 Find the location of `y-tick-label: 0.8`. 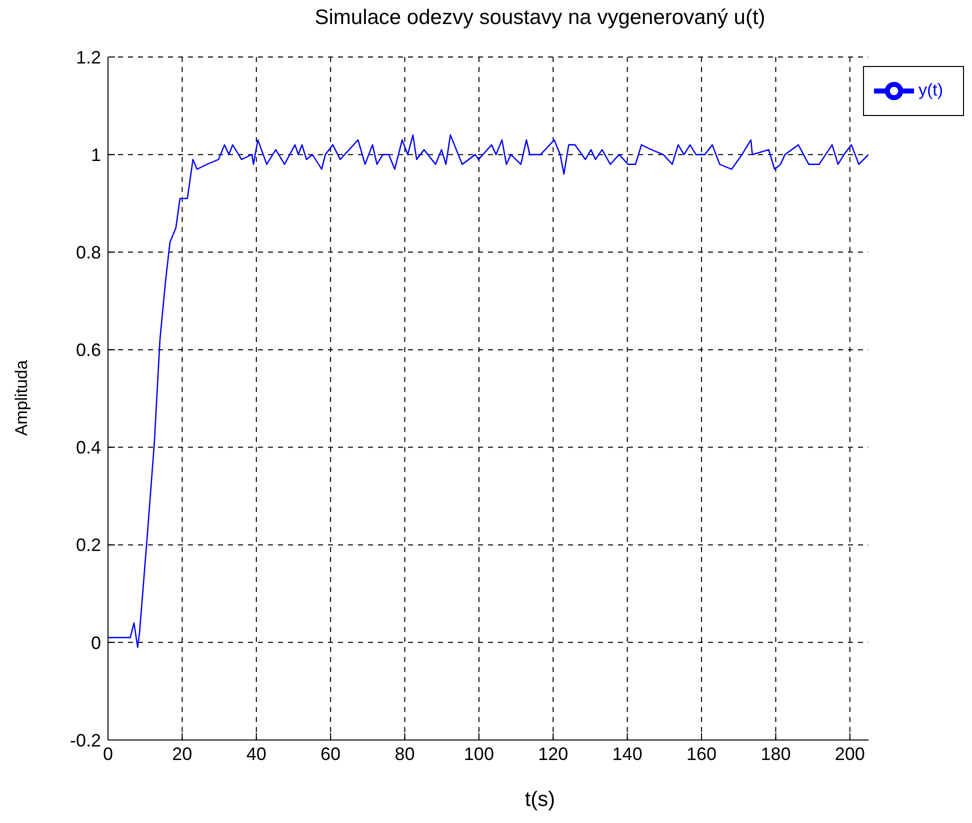

y-tick-label: 0.8 is located at coordinates (88, 252).